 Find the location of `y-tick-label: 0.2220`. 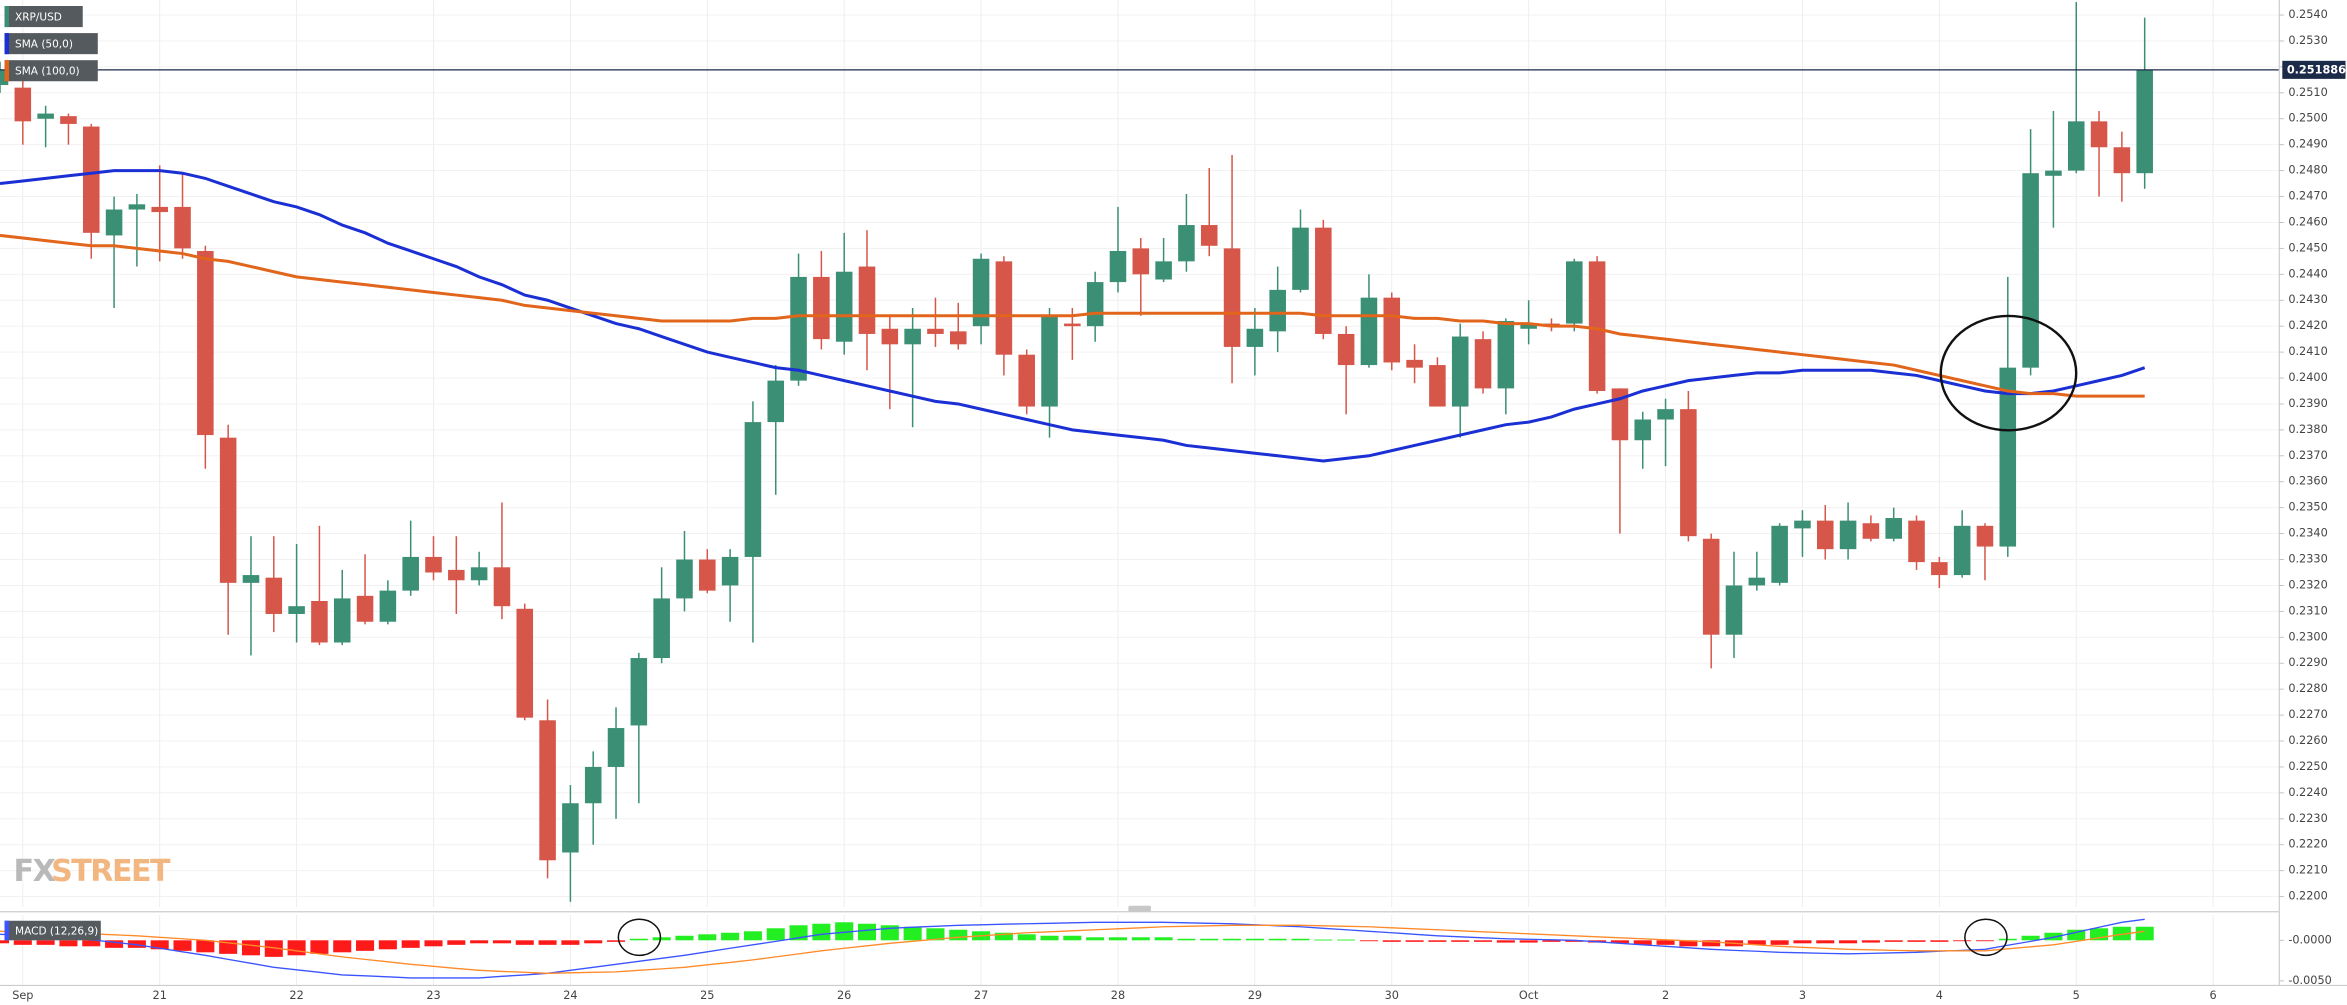

y-tick-label: 0.2220 is located at coordinates (2307, 844).